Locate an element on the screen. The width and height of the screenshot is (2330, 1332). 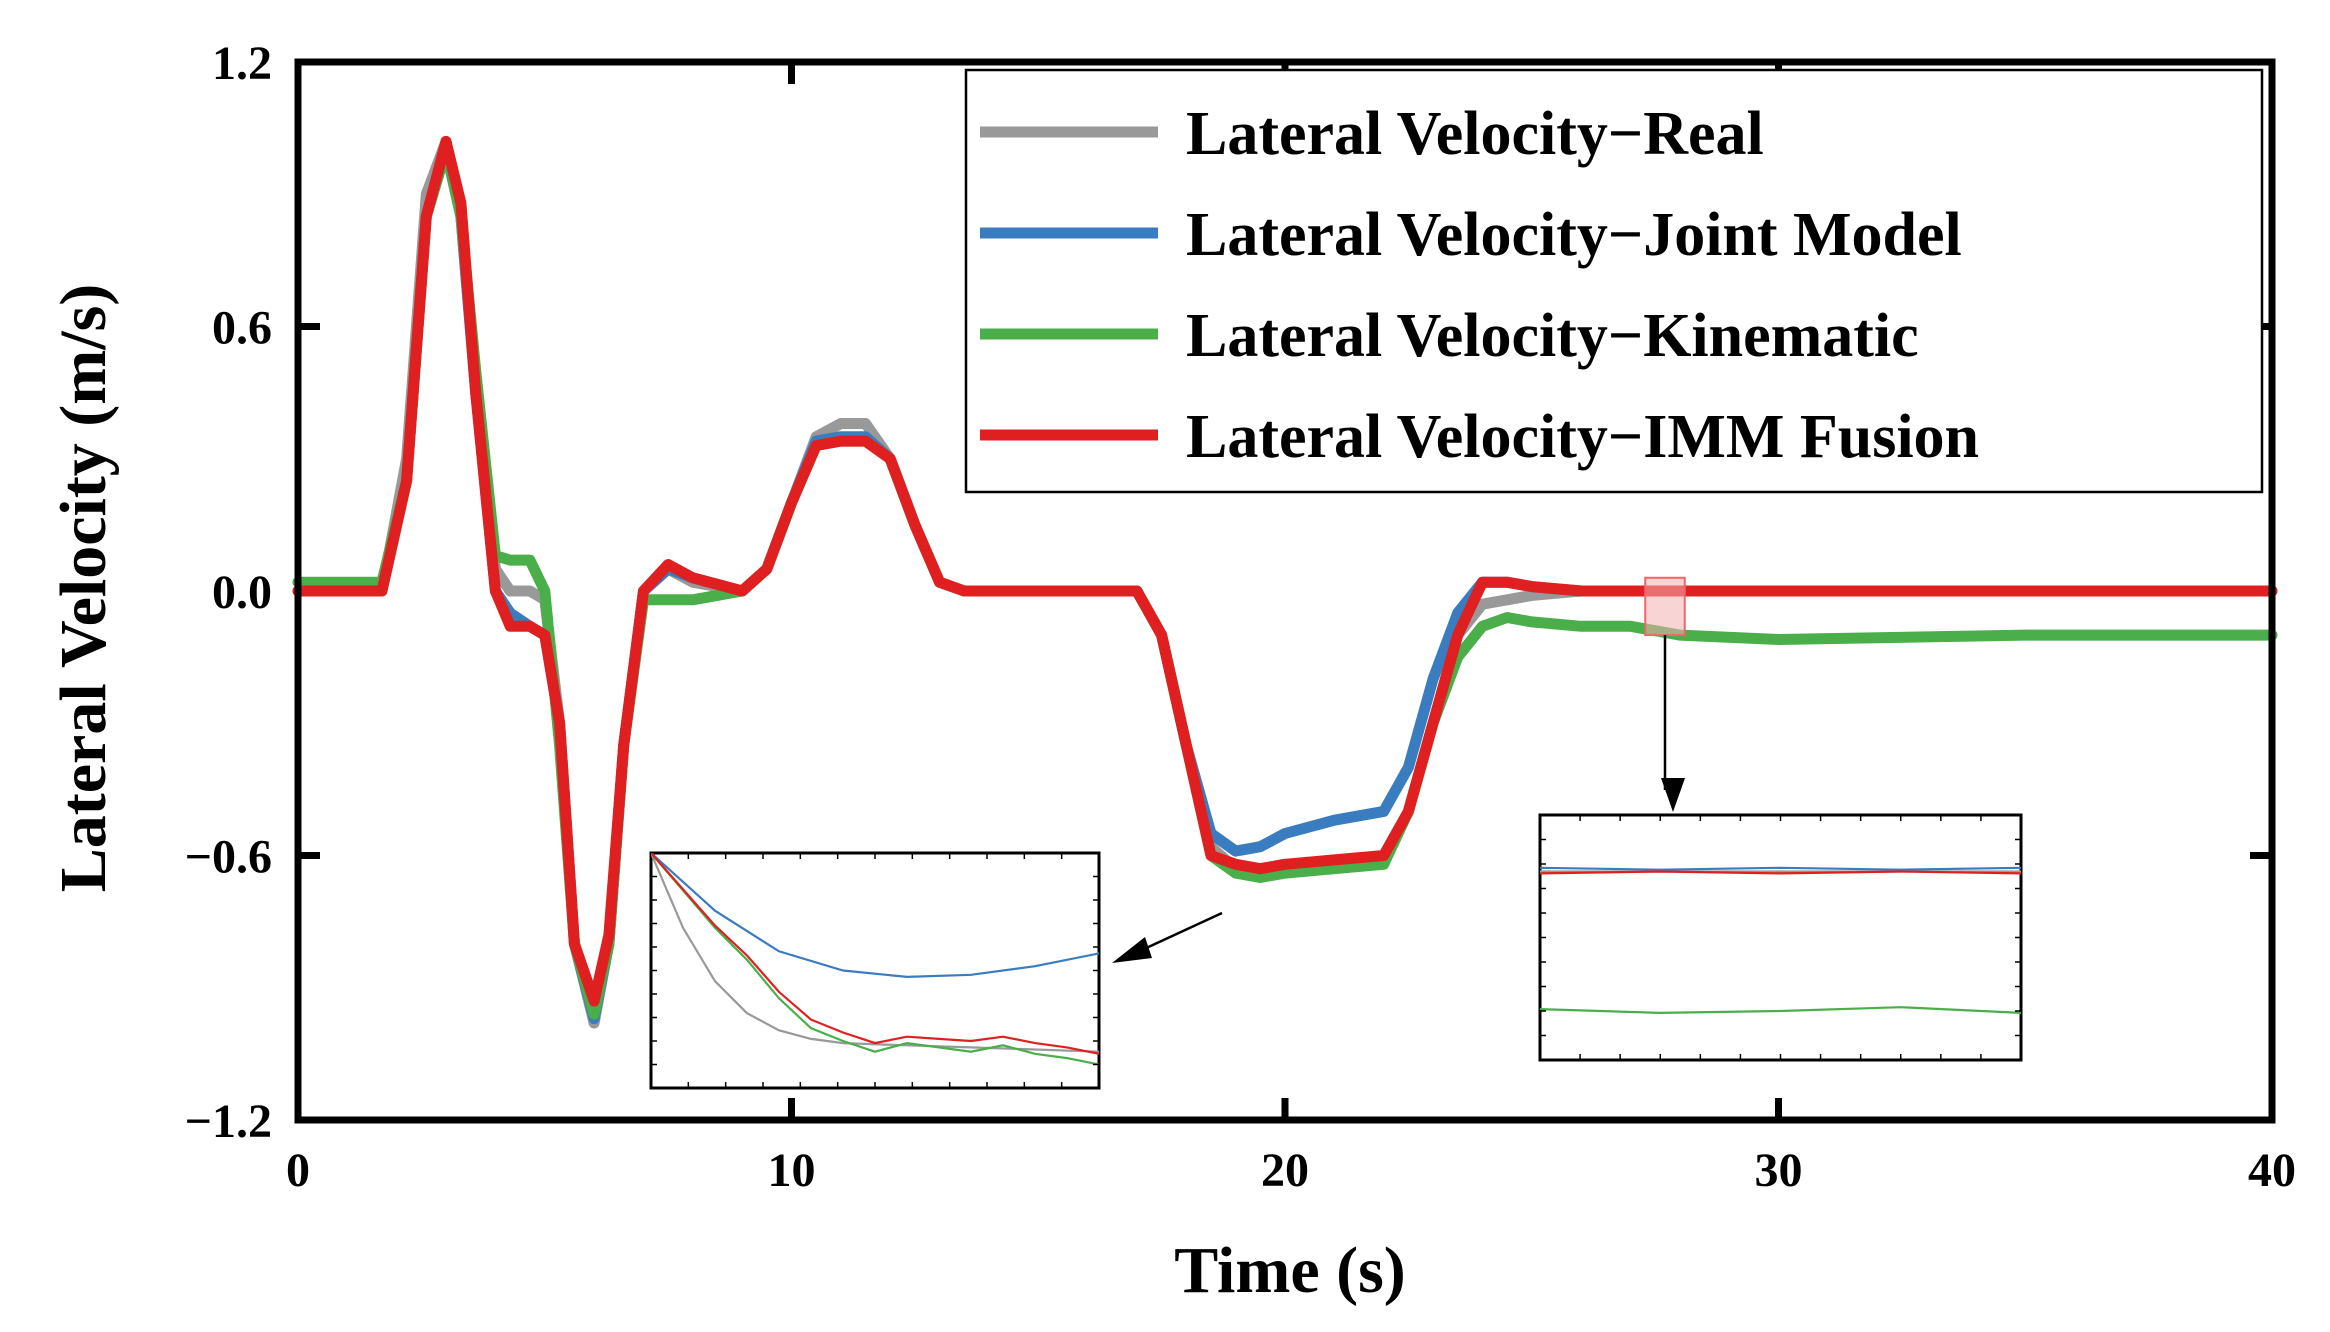
x-tick-label: 30 is located at coordinates (1779, 1170).